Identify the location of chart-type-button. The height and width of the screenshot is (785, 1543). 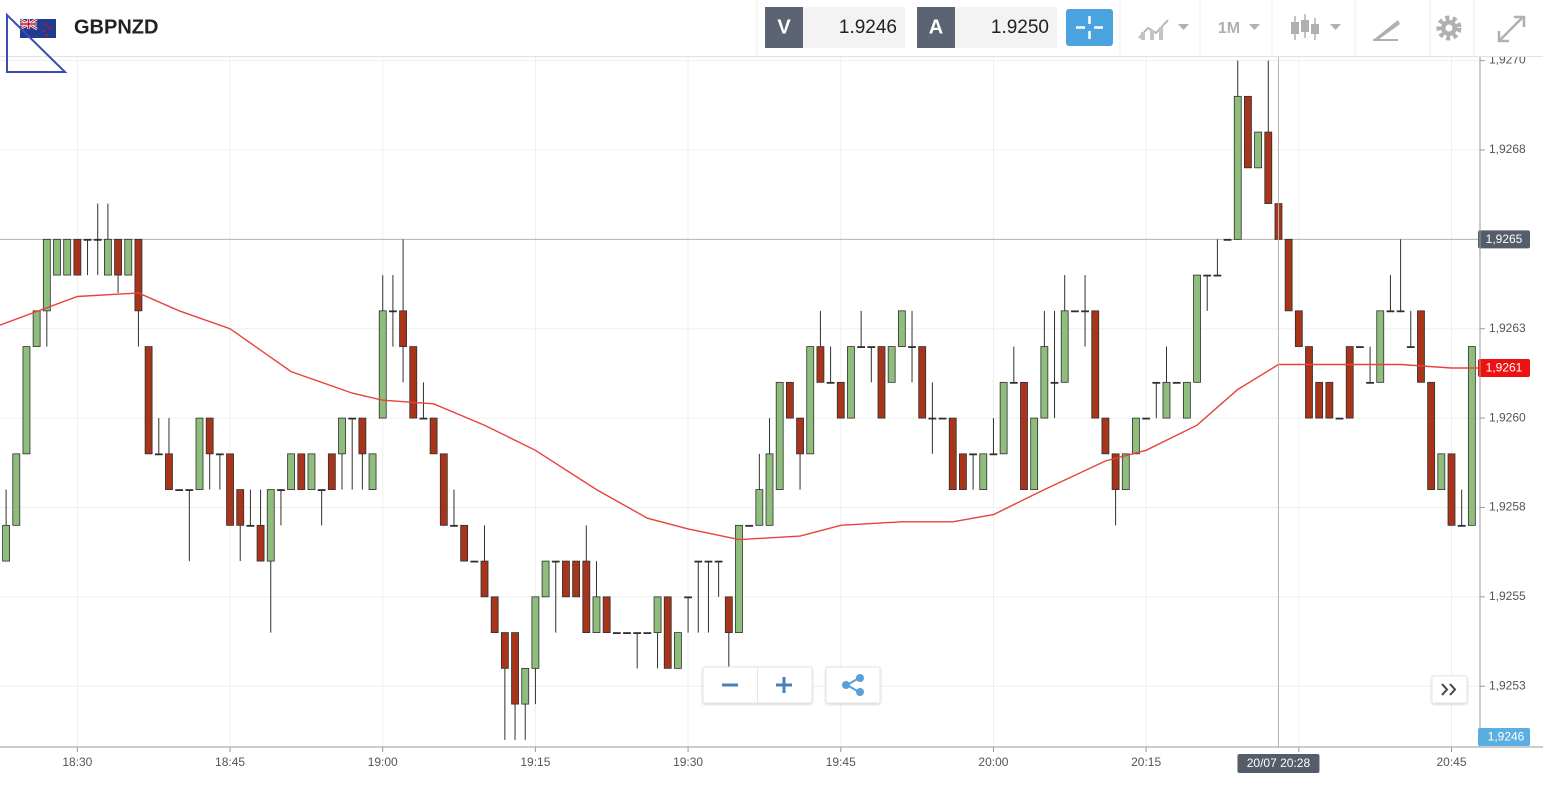
(1163, 29).